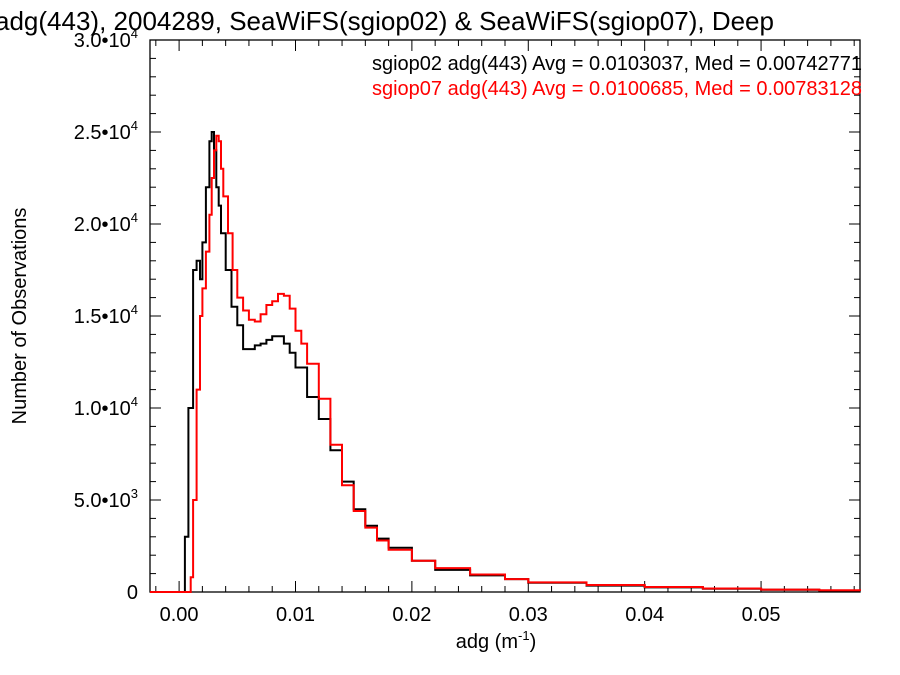  Describe the element at coordinates (644, 615) in the screenshot. I see `x-tick-label: 0.04` at that location.